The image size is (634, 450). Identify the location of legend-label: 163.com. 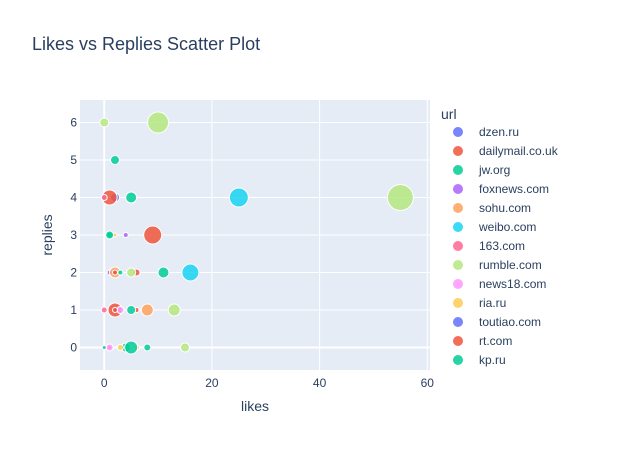
(502, 246).